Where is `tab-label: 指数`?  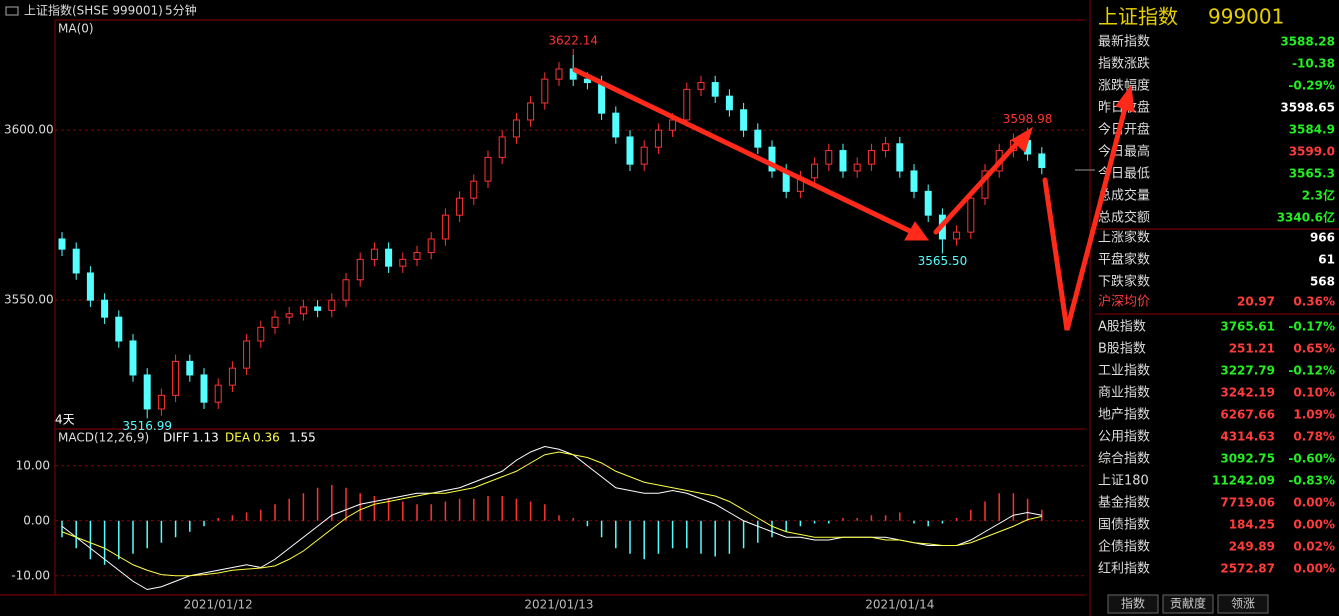
tab-label: 指数 is located at coordinates (1133, 603).